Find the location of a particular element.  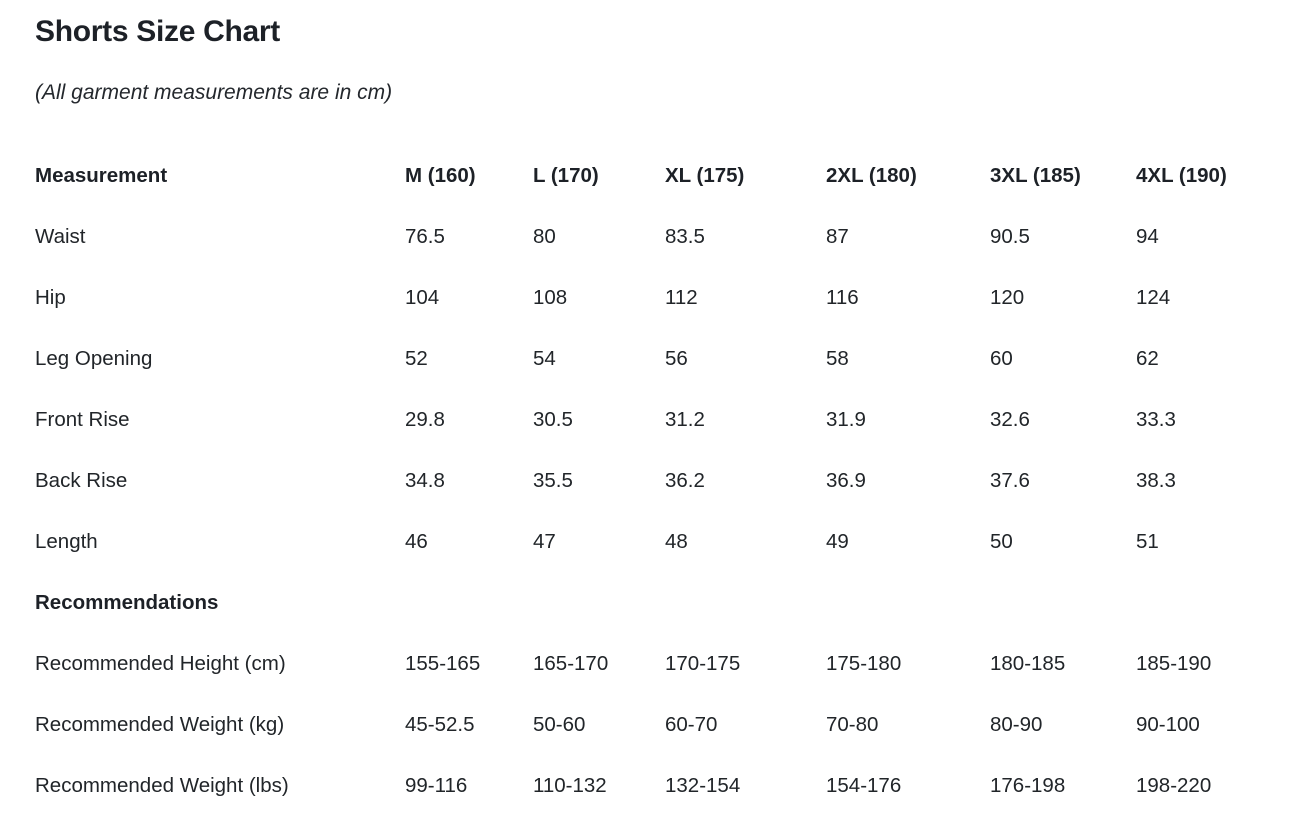

measurement-unit-note: (All garment measurements are in cm) is located at coordinates (214, 92).